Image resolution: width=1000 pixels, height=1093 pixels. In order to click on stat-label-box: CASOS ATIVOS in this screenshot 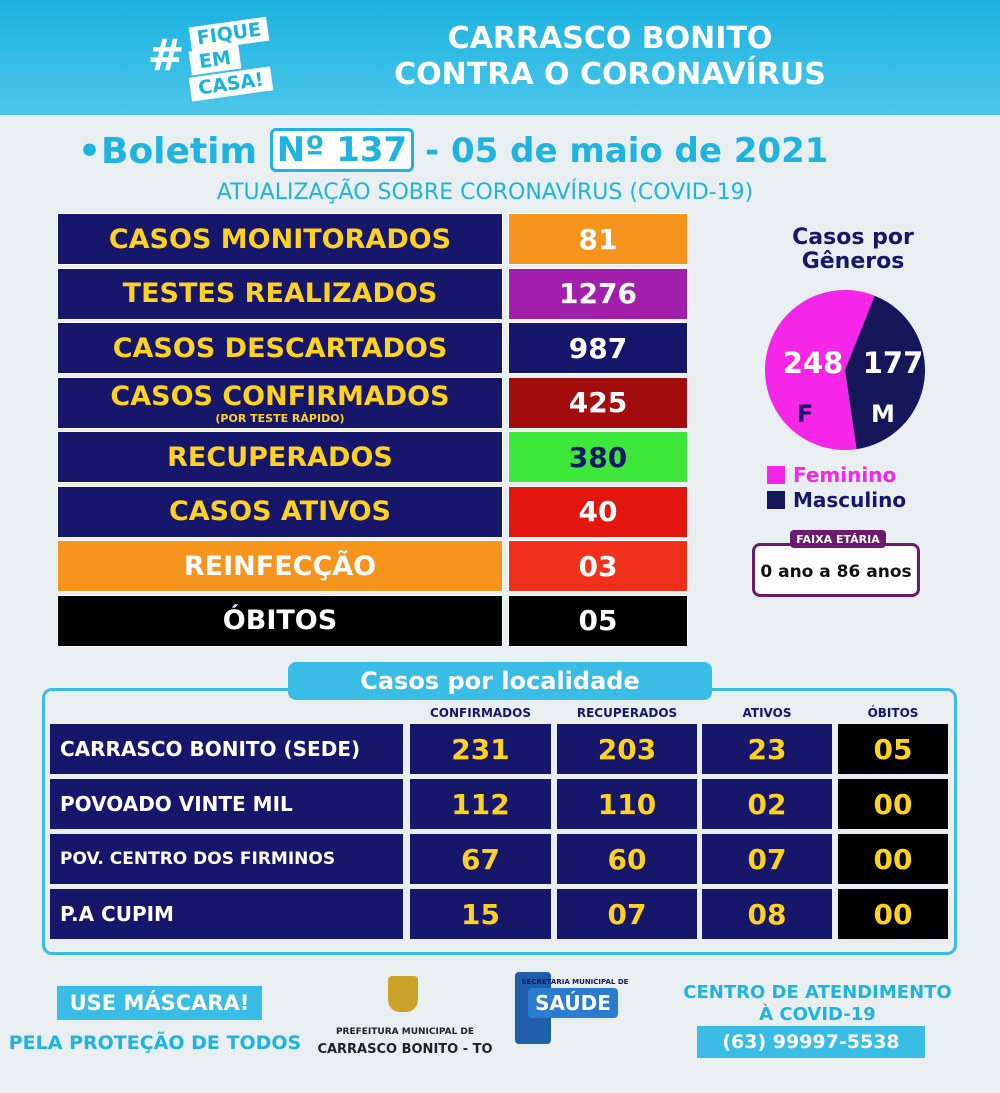, I will do `click(280, 511)`.